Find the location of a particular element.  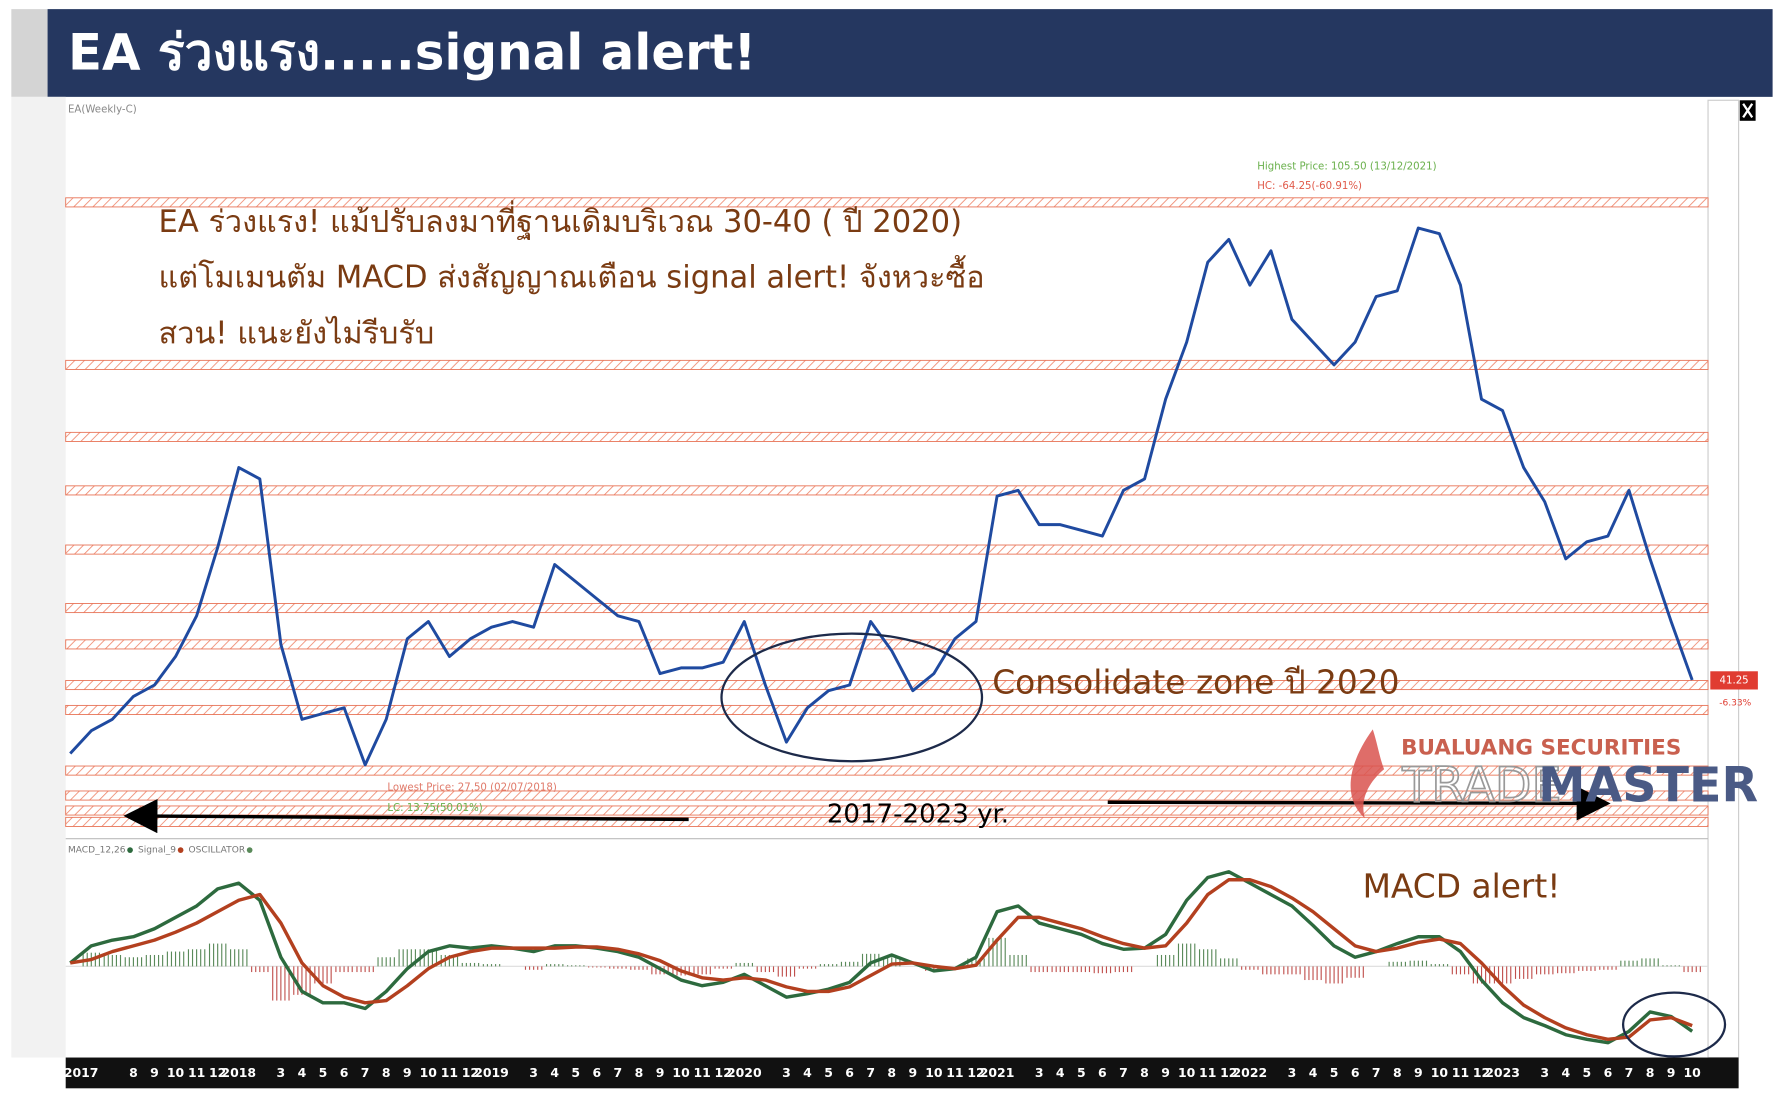

logo-line1: BUALUANG SECURITIES is located at coordinates (1541, 748).